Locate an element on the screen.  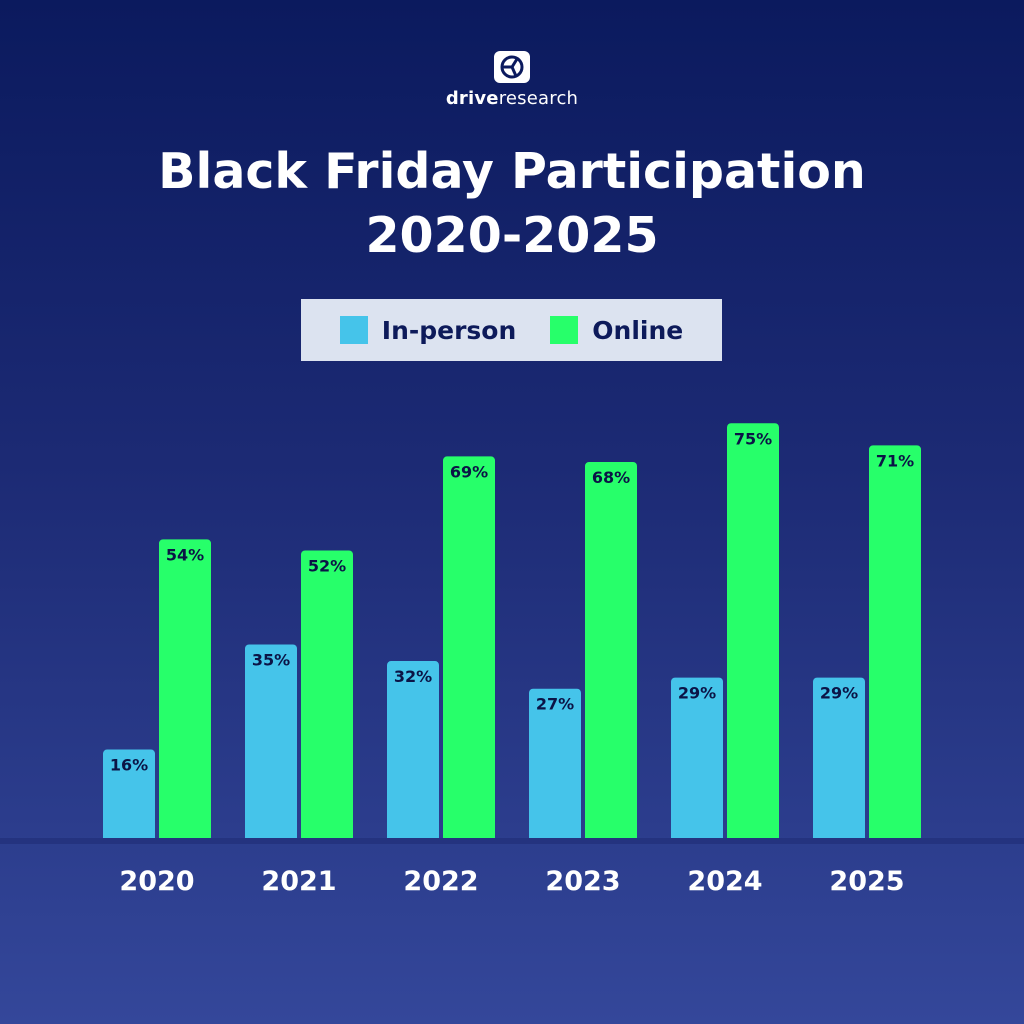
data-label-online-2023: 68% is located at coordinates (611, 477).